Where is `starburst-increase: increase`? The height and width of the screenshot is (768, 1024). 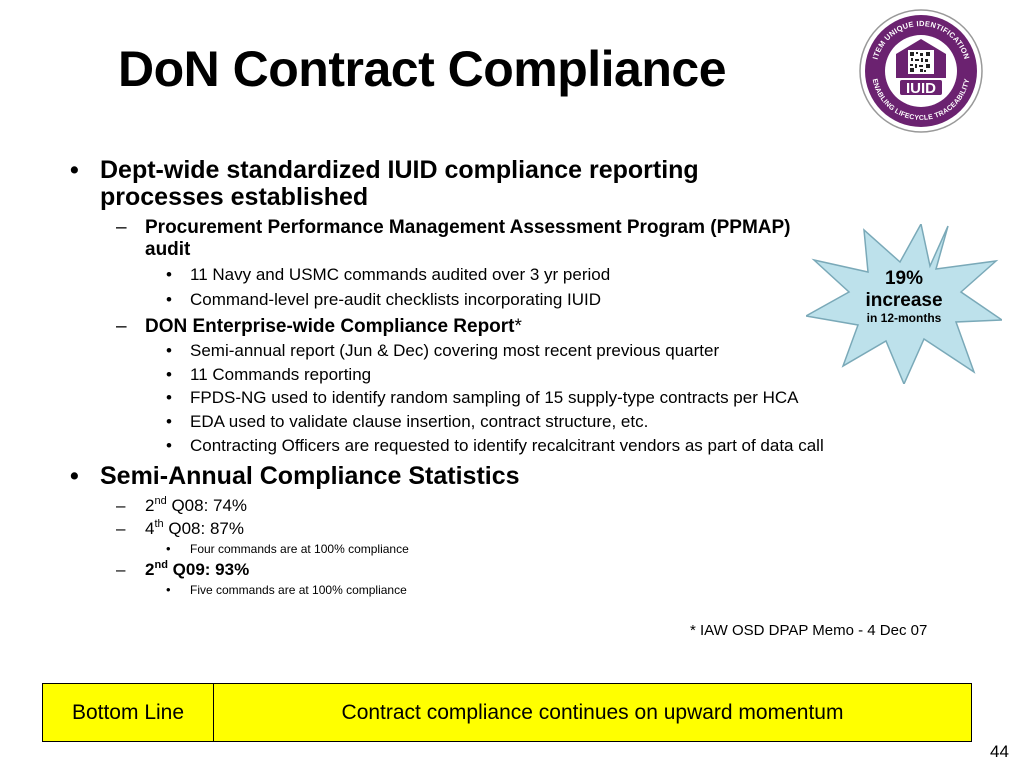 starburst-increase: increase is located at coordinates (904, 300).